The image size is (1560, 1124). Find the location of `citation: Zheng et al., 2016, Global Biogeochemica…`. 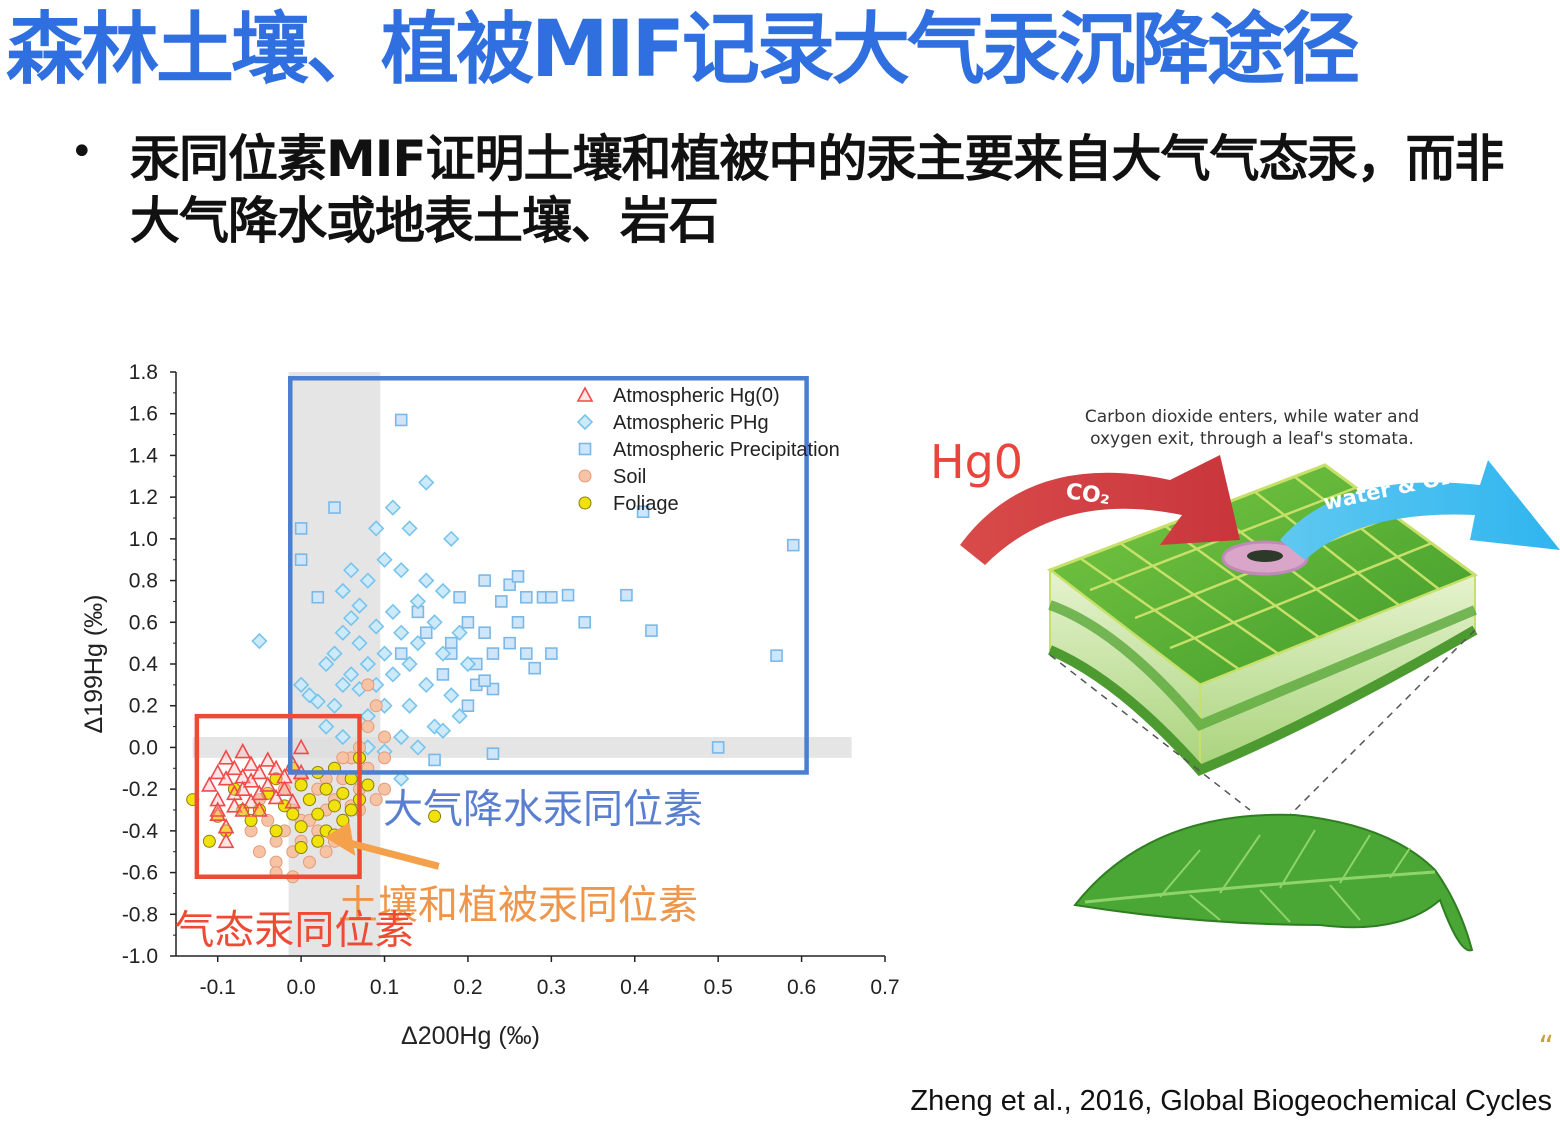

citation: Zheng et al., 2016, Global Biogeochemica… is located at coordinates (1231, 1101).